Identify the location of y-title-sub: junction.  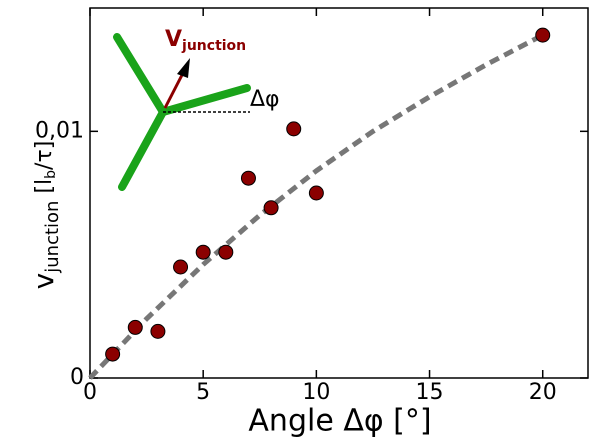
(52, 237).